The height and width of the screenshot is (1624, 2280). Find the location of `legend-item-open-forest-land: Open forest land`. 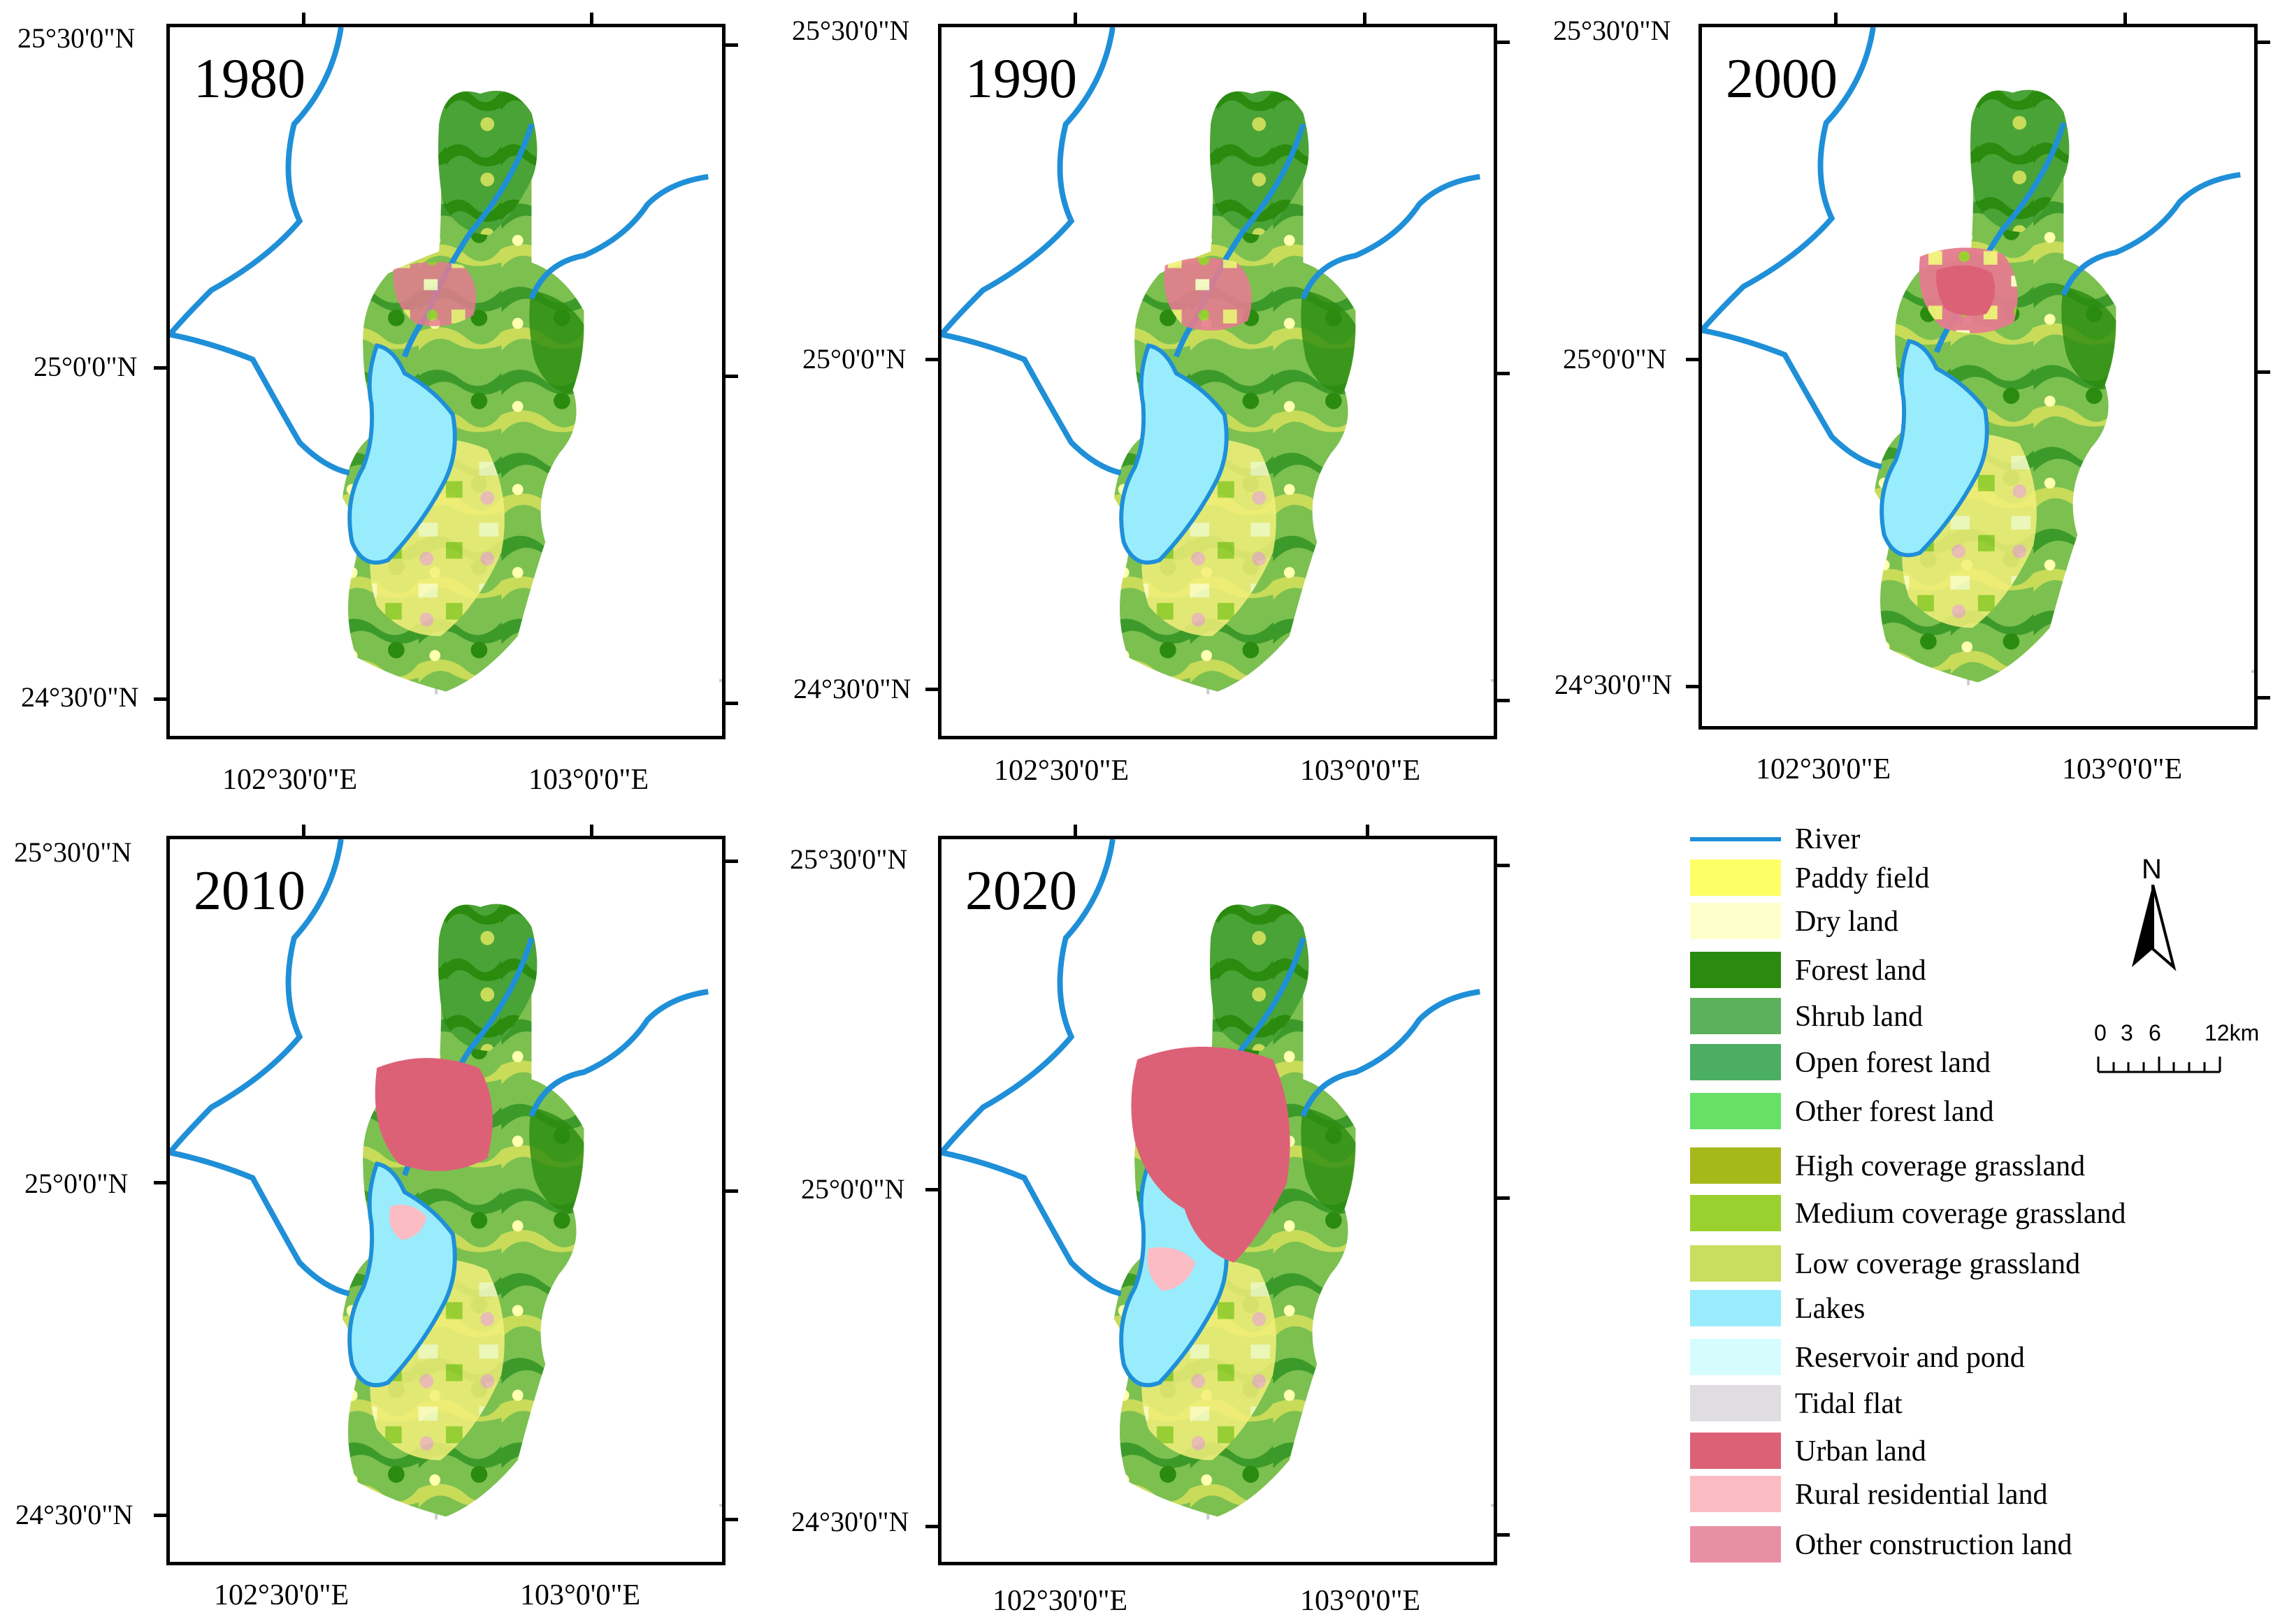

legend-item-open-forest-land: Open forest land is located at coordinates (1955, 1063).